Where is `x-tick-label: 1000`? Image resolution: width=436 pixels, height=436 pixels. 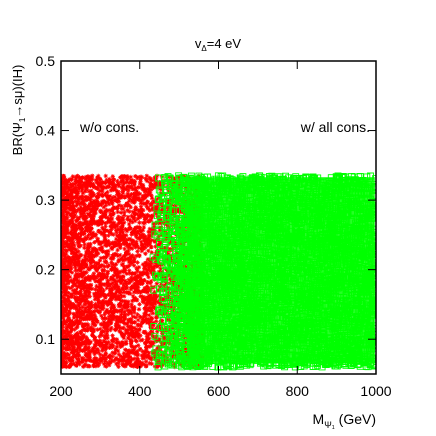
x-tick-label: 1000 is located at coordinates (375, 391).